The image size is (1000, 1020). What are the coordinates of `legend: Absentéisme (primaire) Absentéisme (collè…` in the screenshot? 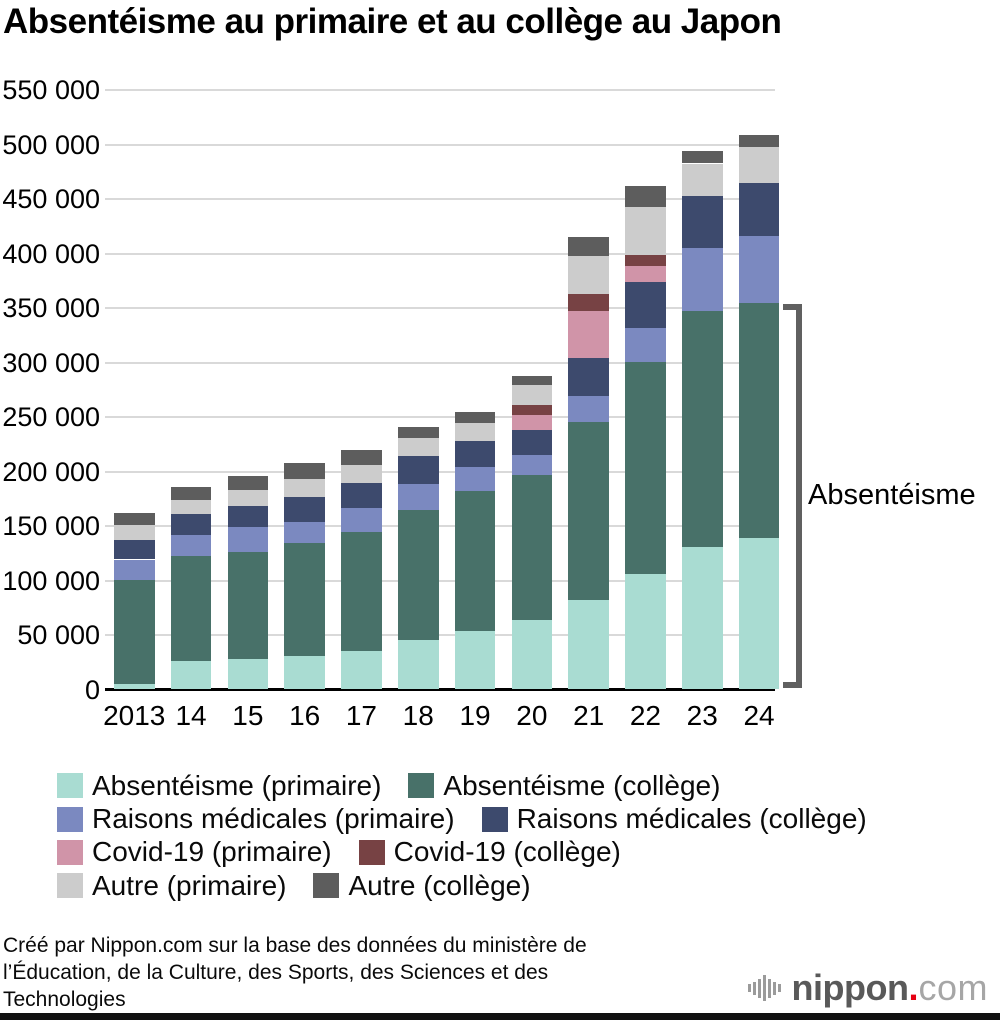 It's located at (475, 836).